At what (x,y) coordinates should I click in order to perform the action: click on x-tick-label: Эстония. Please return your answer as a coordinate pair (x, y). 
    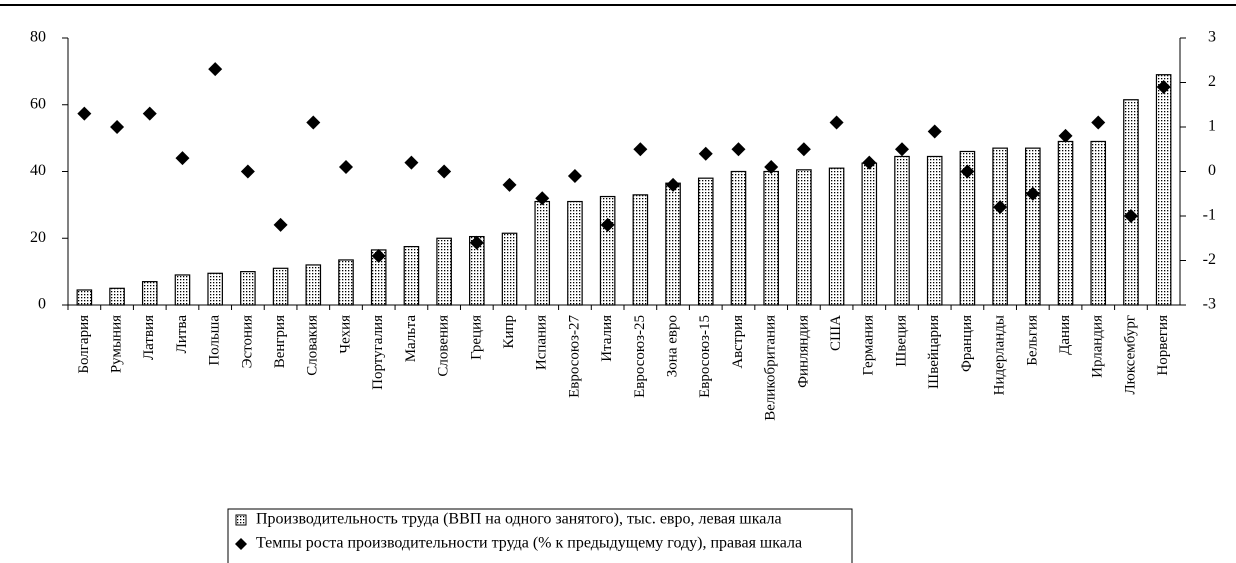
    Looking at the image, I should click on (247, 341).